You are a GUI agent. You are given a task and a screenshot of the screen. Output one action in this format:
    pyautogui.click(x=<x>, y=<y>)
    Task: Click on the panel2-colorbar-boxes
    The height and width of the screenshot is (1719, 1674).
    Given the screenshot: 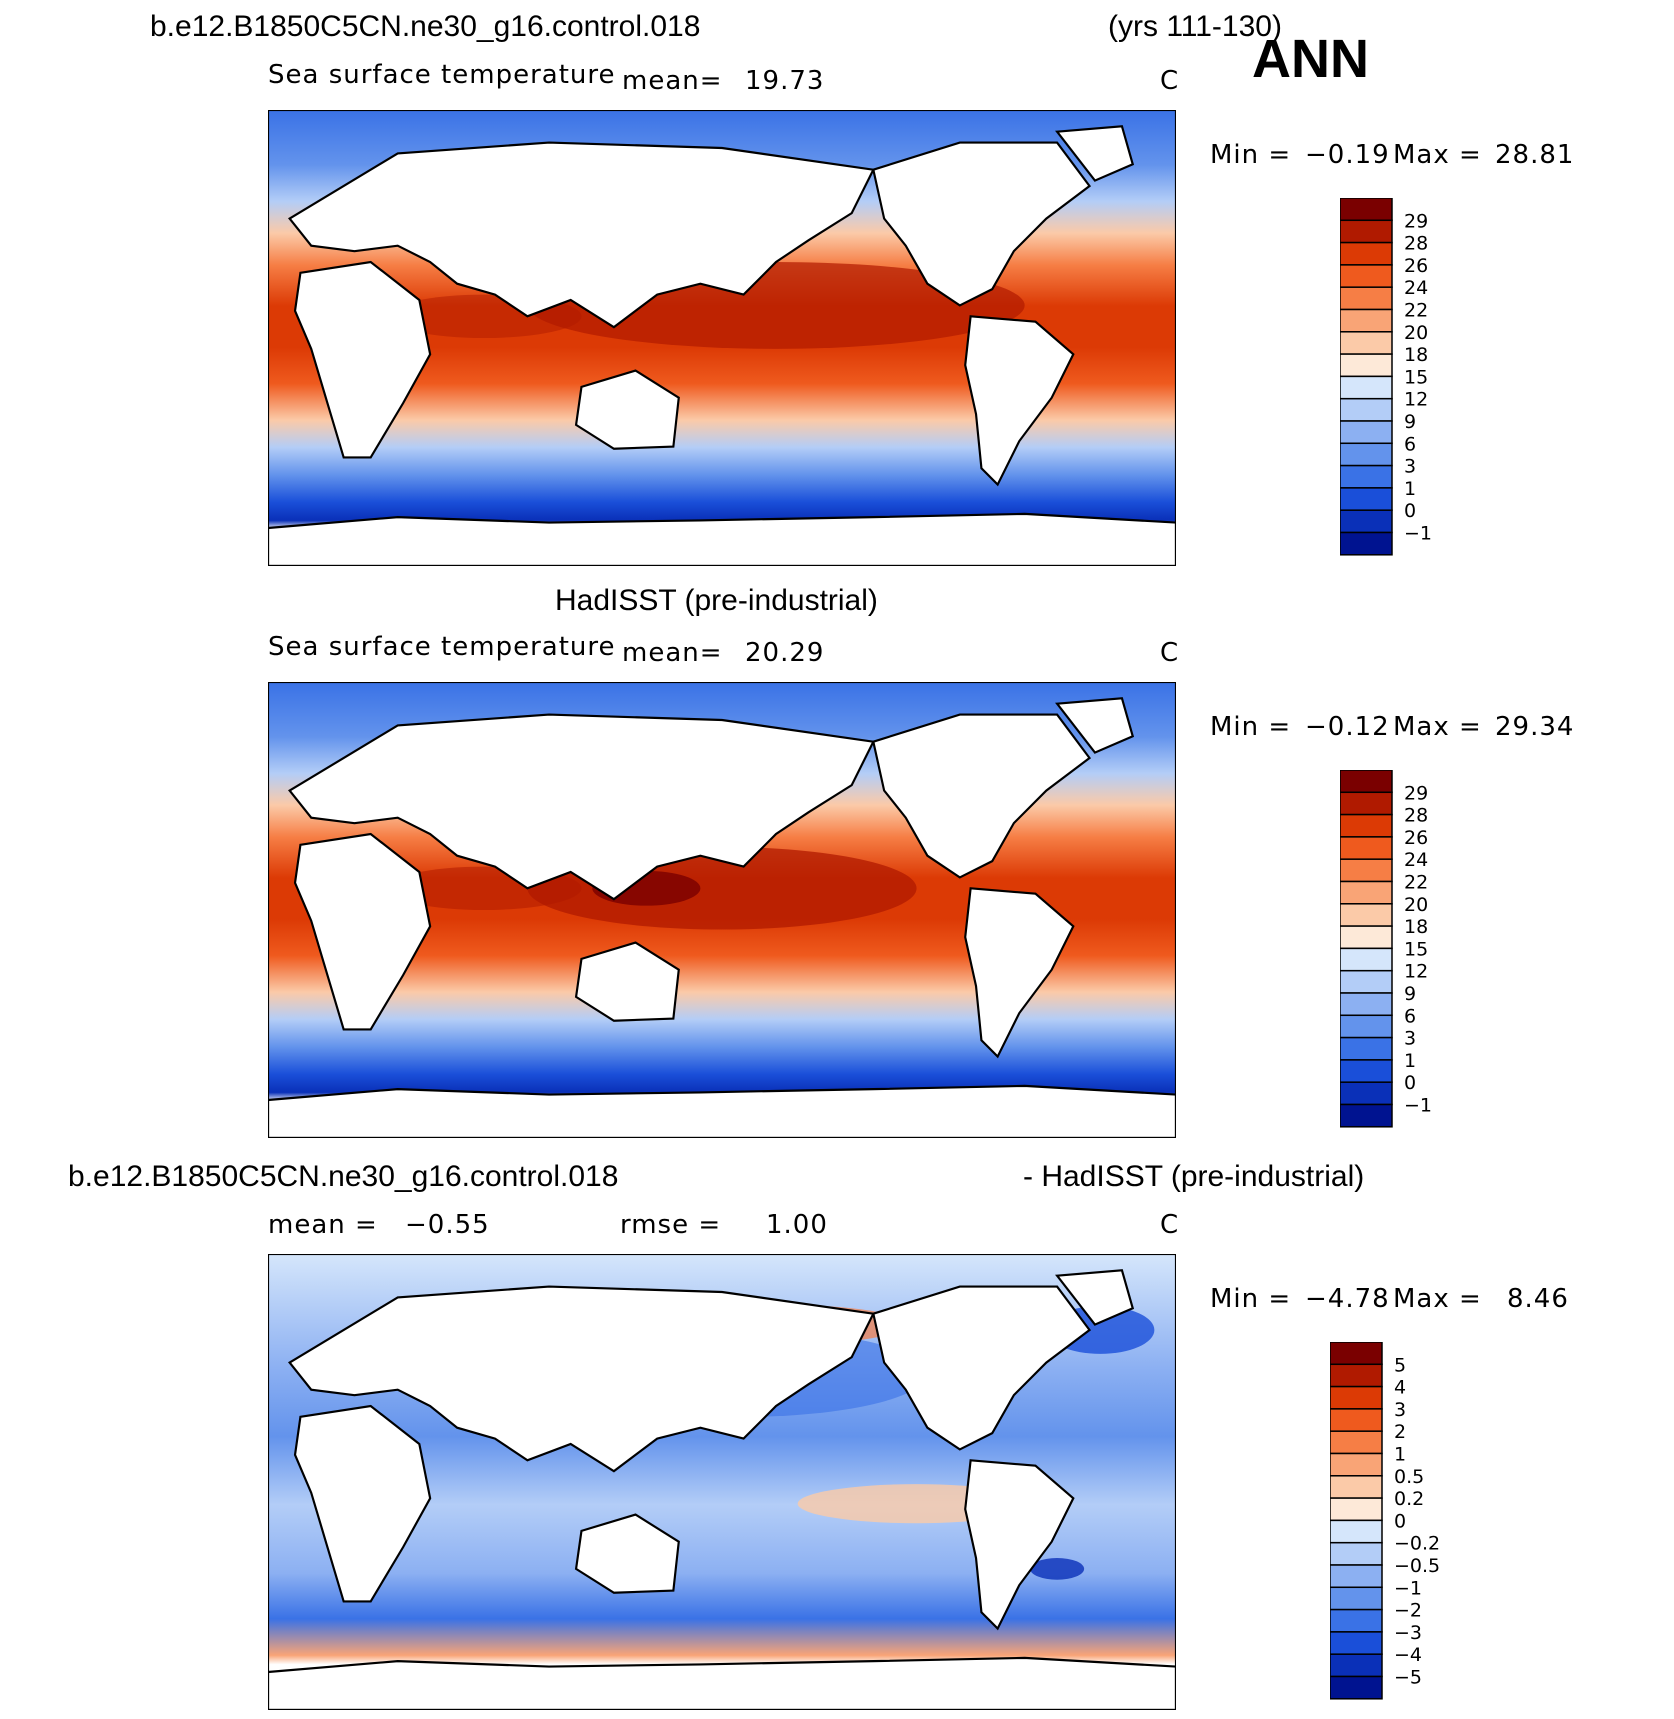 What is the action you would take?
    pyautogui.click(x=1366, y=949)
    